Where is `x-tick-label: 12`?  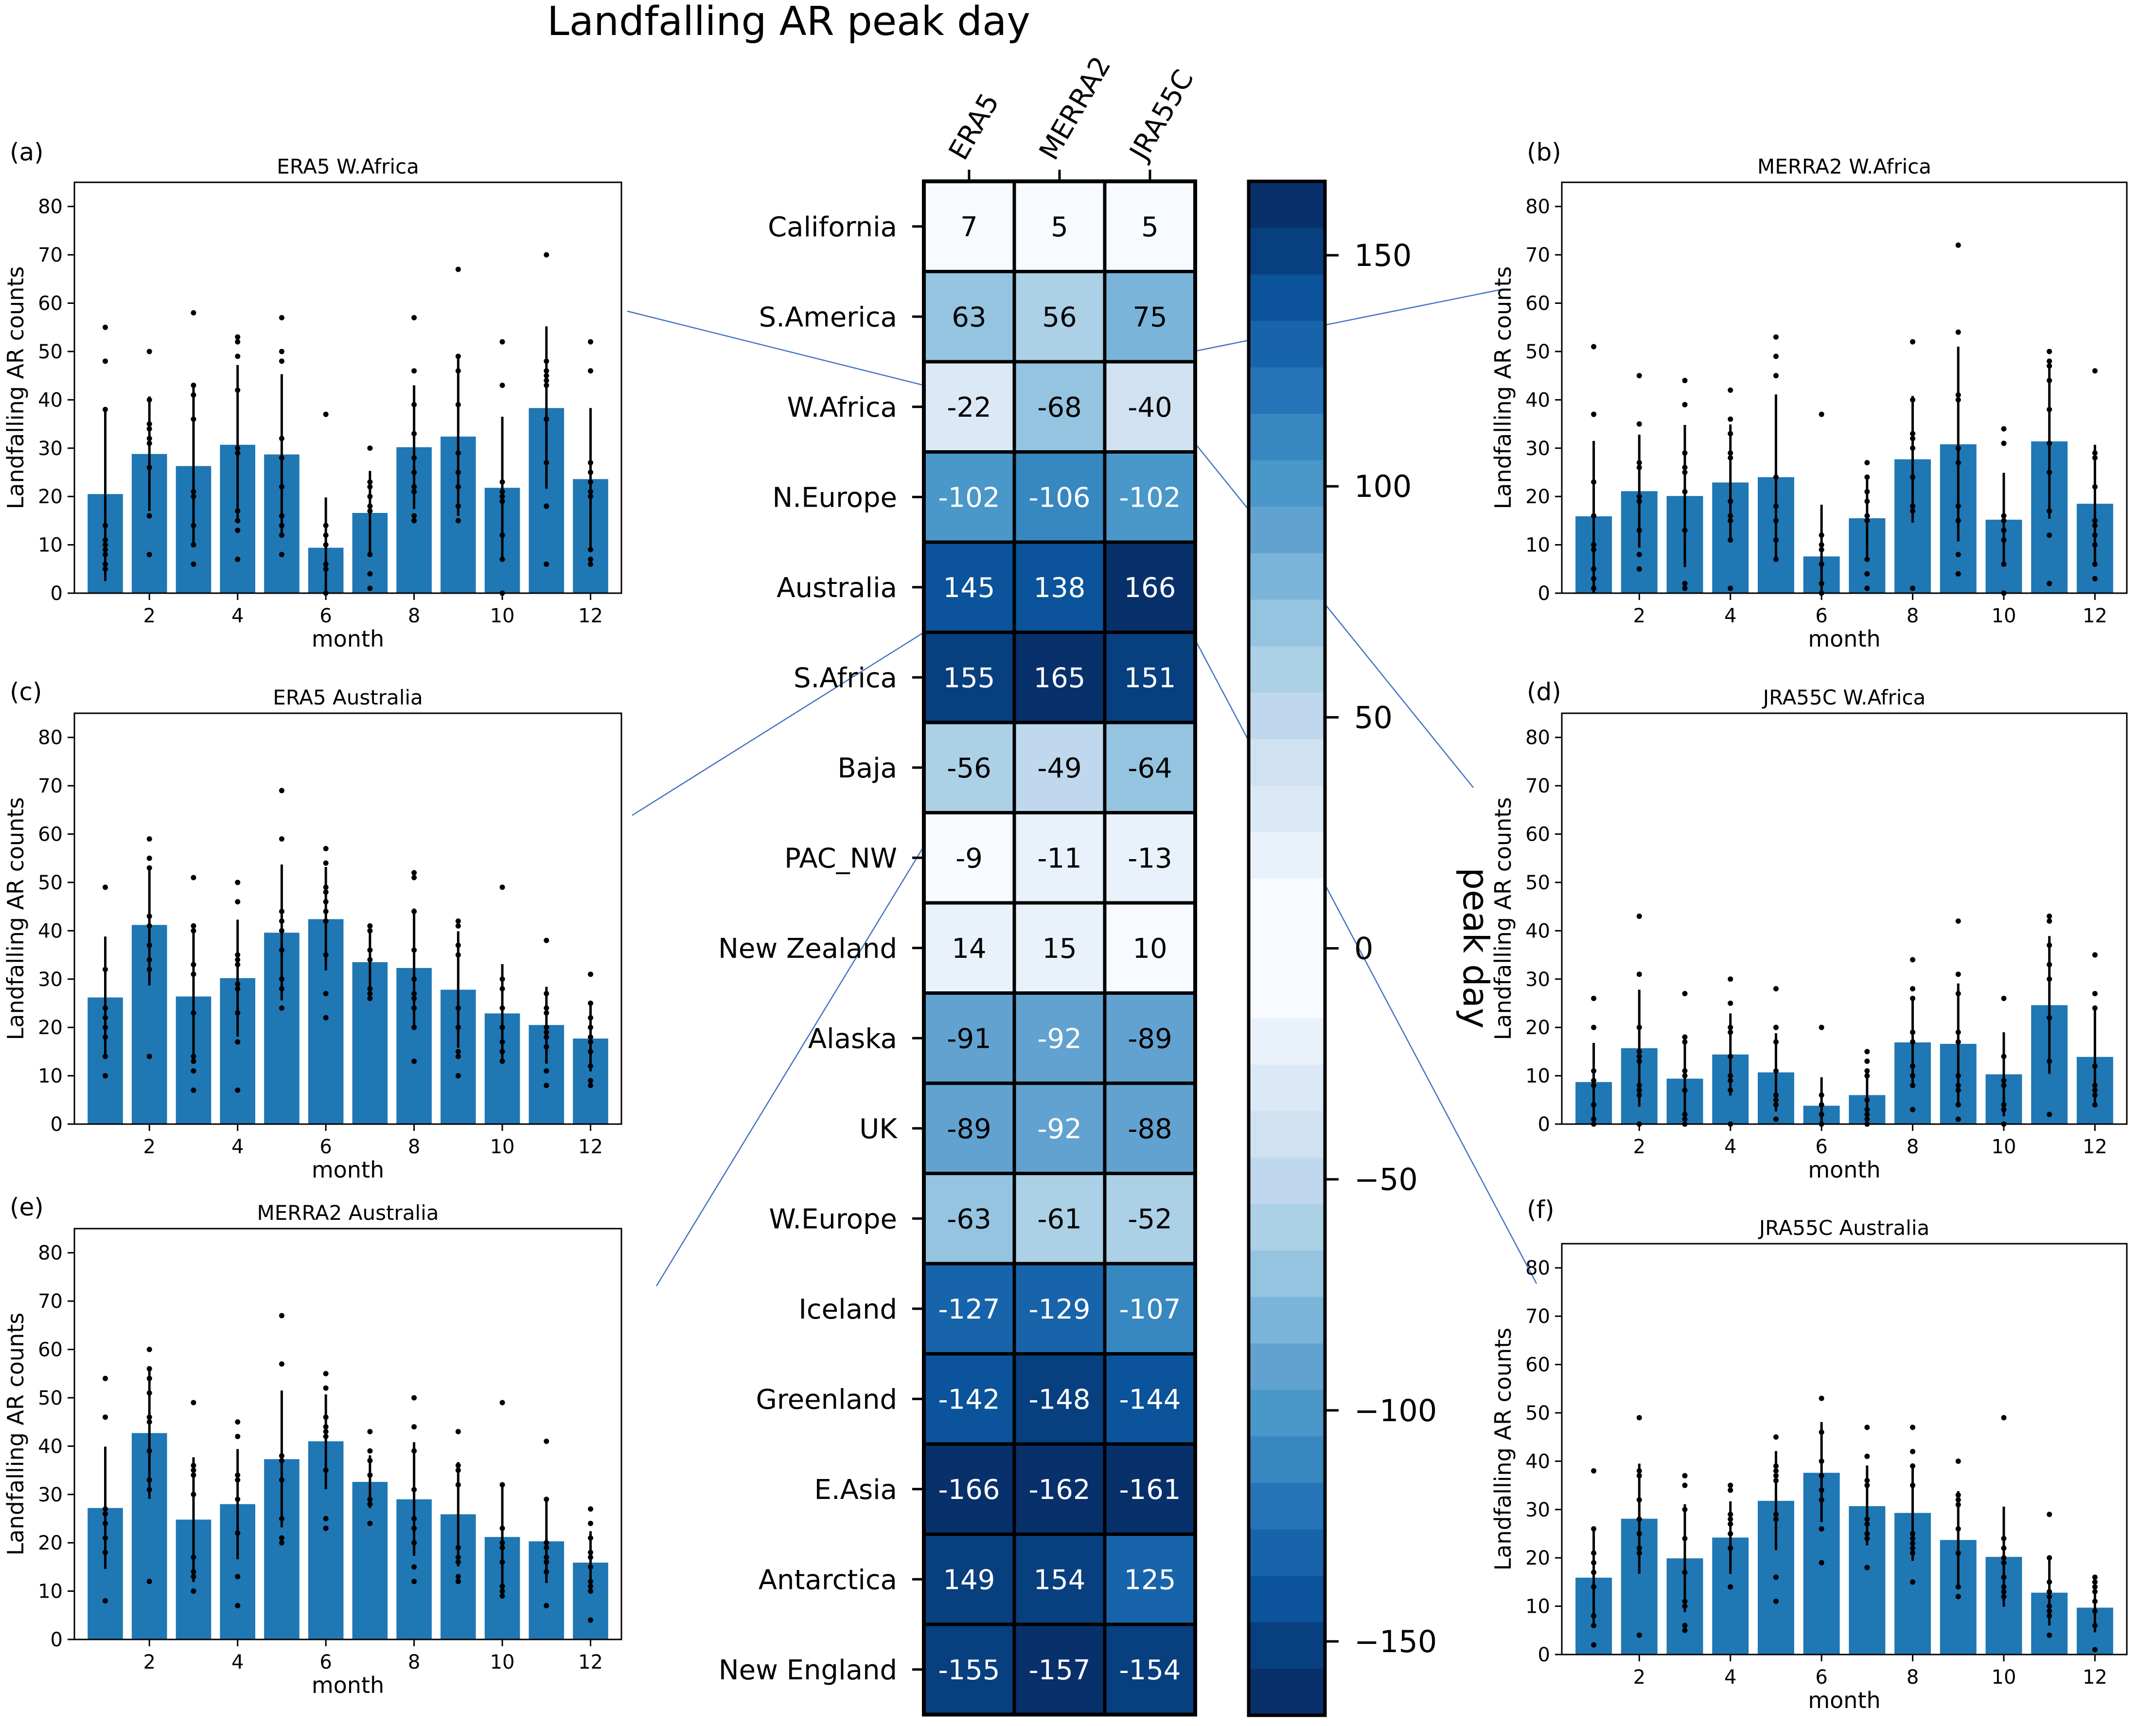
x-tick-label: 12 is located at coordinates (590, 1147).